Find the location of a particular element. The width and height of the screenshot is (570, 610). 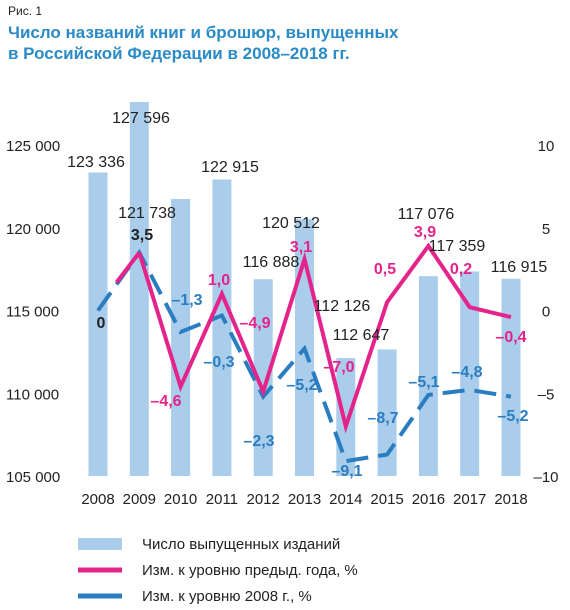

prev-year-value-label: 3,1 is located at coordinates (301, 247).